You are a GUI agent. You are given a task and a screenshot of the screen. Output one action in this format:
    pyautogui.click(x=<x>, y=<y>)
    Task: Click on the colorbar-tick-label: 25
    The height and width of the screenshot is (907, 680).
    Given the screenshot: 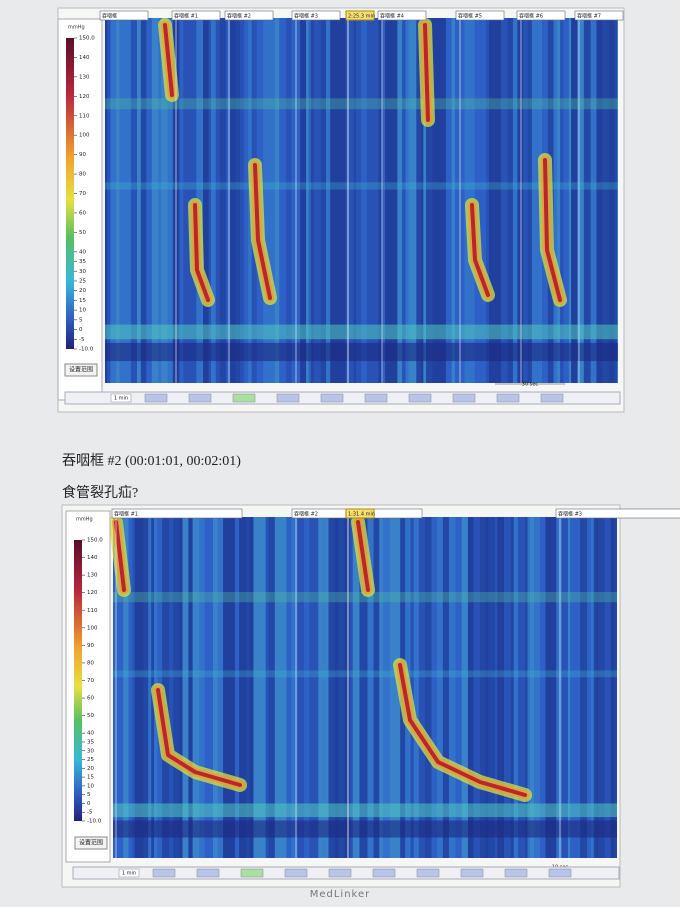 What is the action you would take?
    pyautogui.click(x=90, y=760)
    